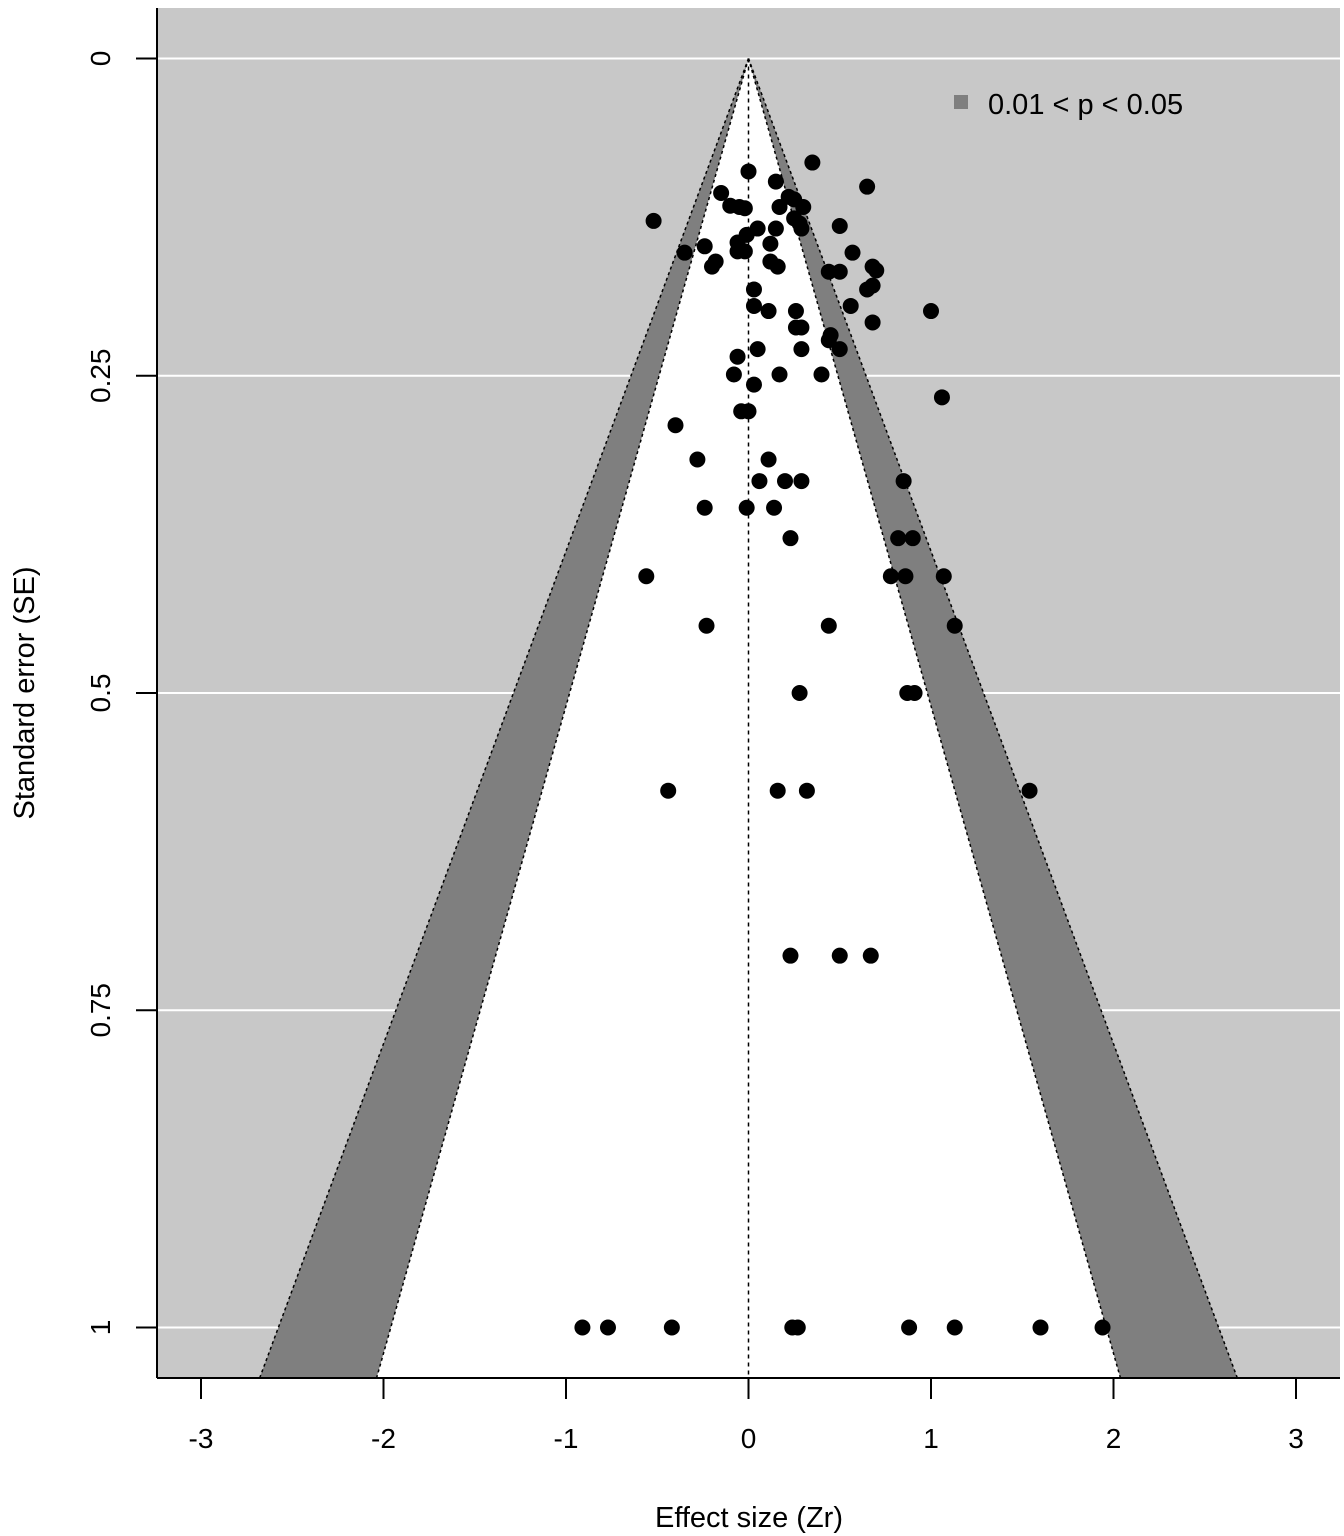 The height and width of the screenshot is (1536, 1344). What do you see at coordinates (931, 1438) in the screenshot?
I see `x-tick-label: 1` at bounding box center [931, 1438].